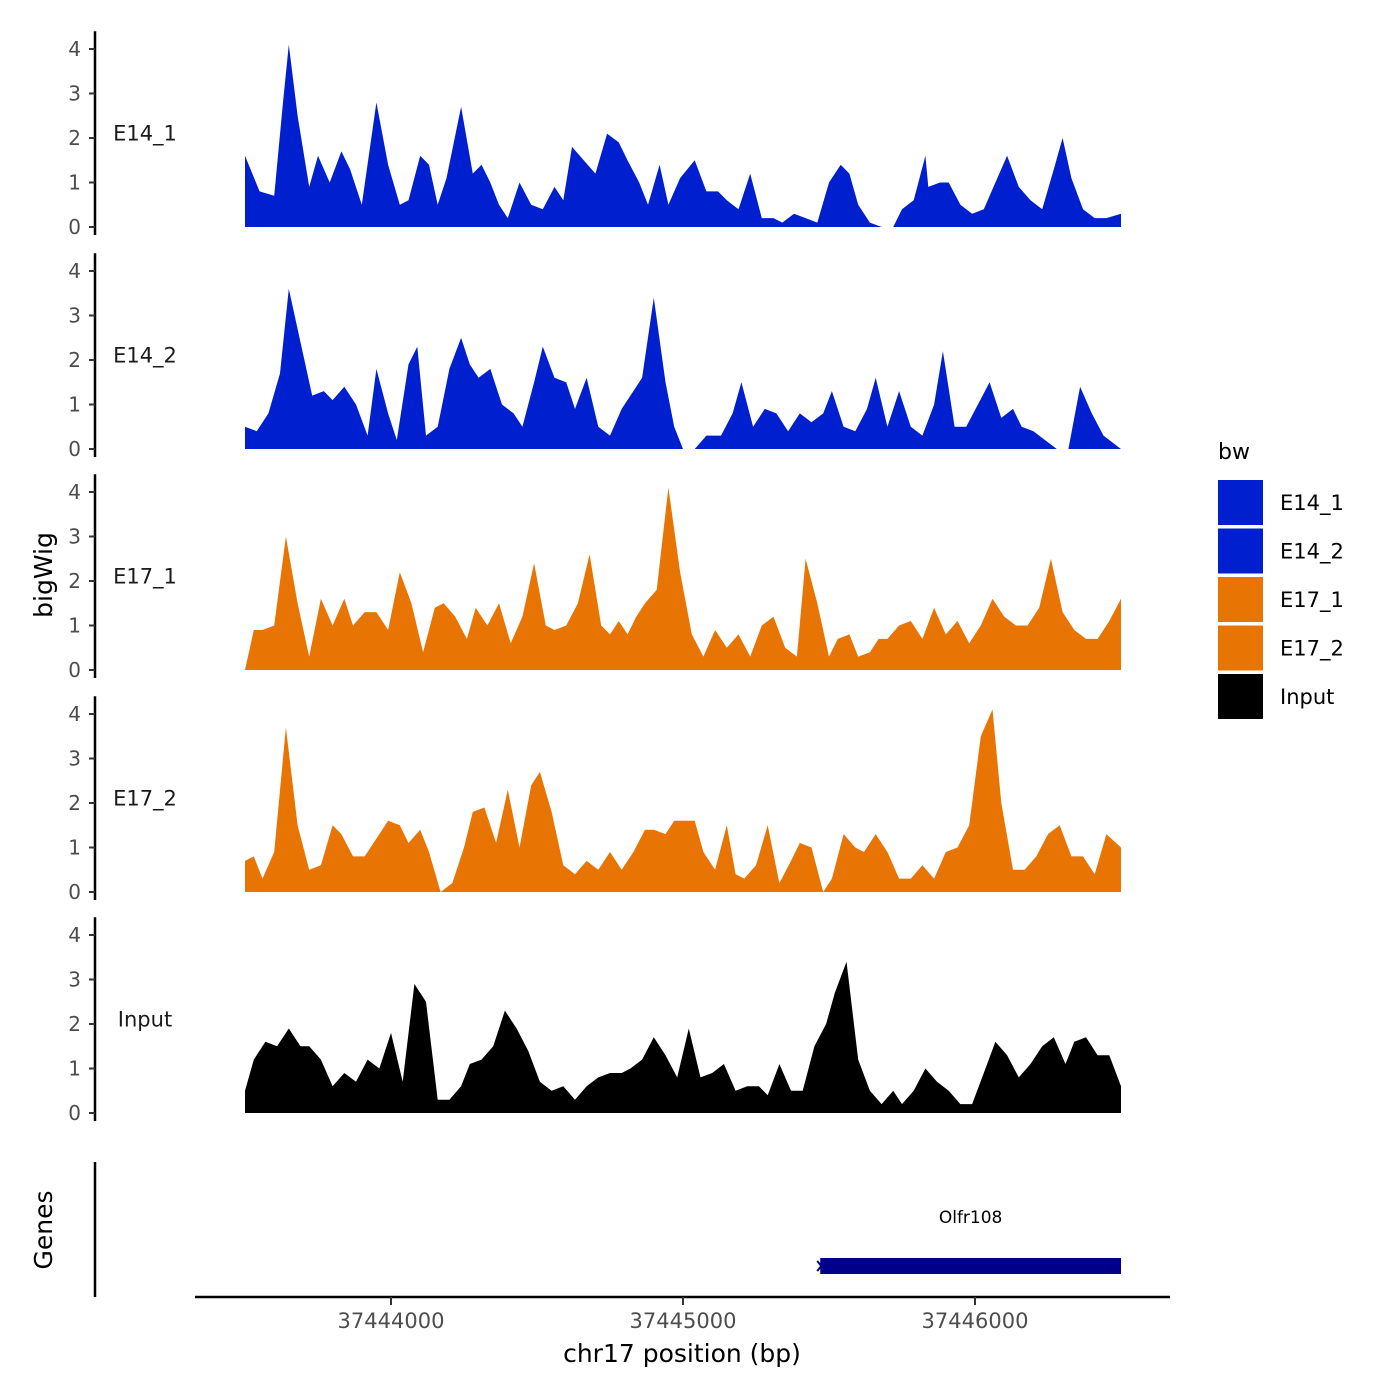 This screenshot has width=1400, height=1400. Describe the element at coordinates (1281, 579) in the screenshot. I see `legend: bw E14_1 E14_2 E17_1 E17_2 Input` at that location.